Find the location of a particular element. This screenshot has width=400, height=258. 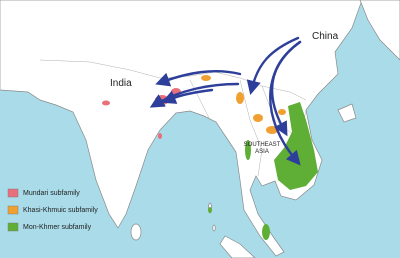

khasi-khmuic-areas is located at coordinates (243, 104).